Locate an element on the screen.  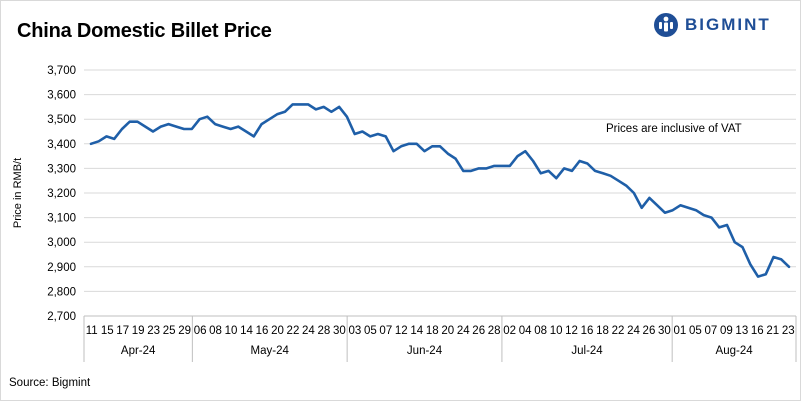
month-label: Jun-24 is located at coordinates (425, 351).